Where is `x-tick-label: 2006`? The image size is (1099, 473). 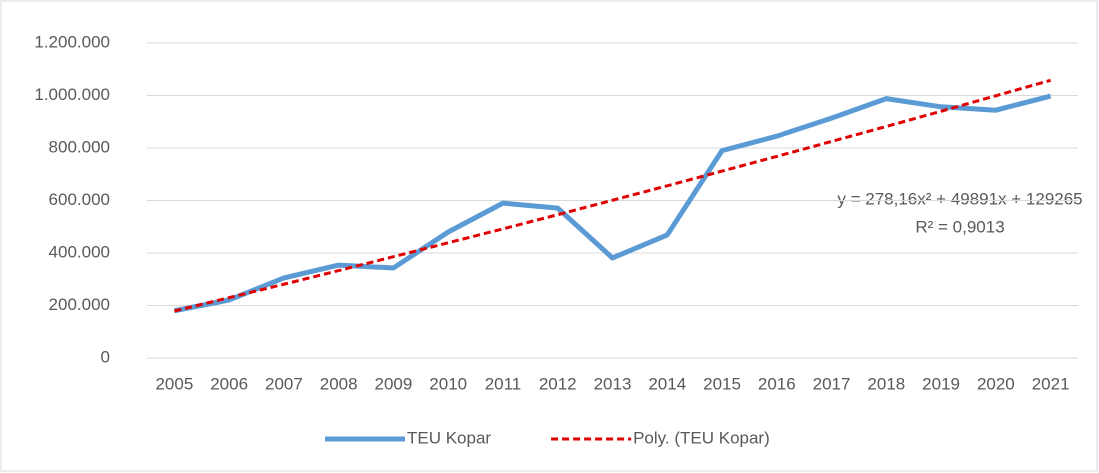
x-tick-label: 2006 is located at coordinates (229, 383).